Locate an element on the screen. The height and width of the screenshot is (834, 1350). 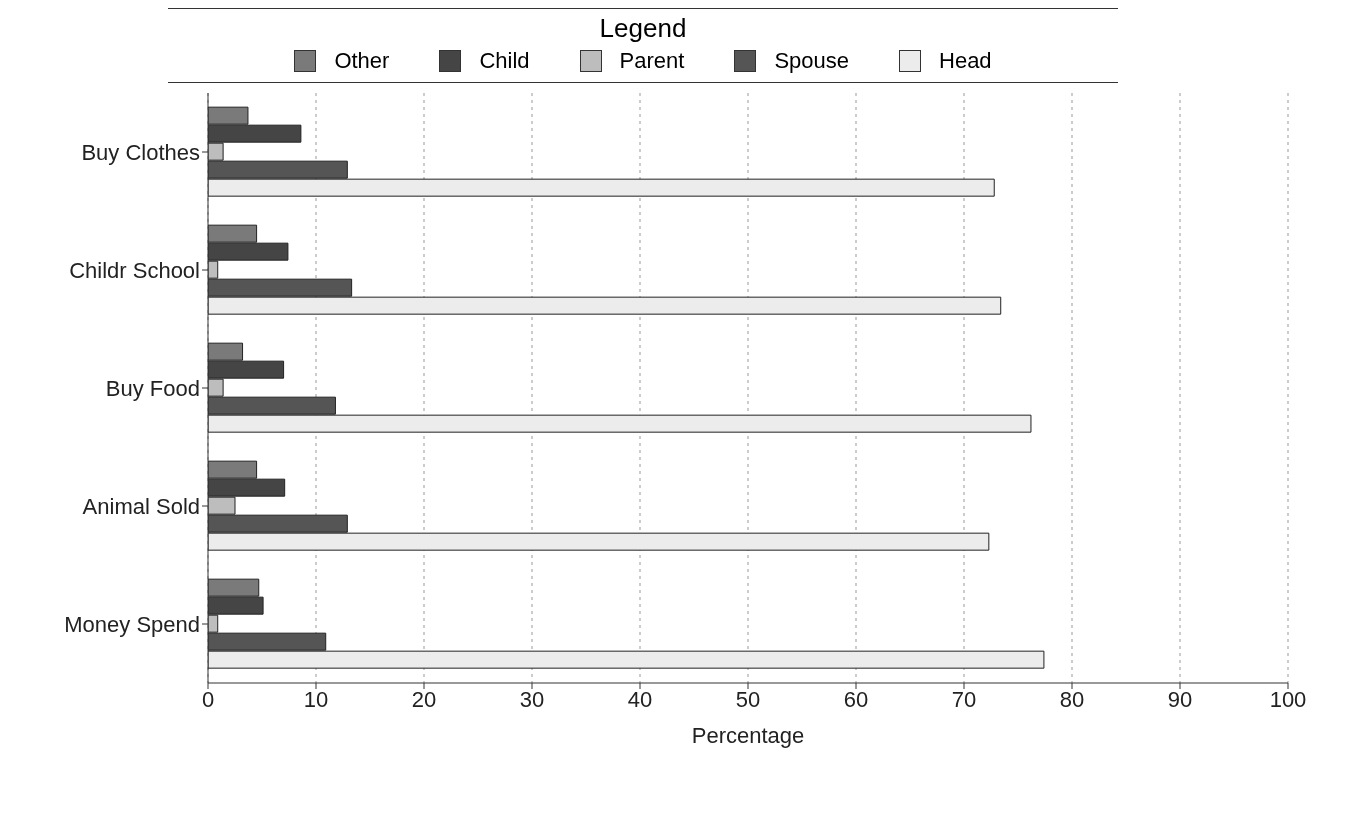
x-tick-label: 100 is located at coordinates (1288, 699).